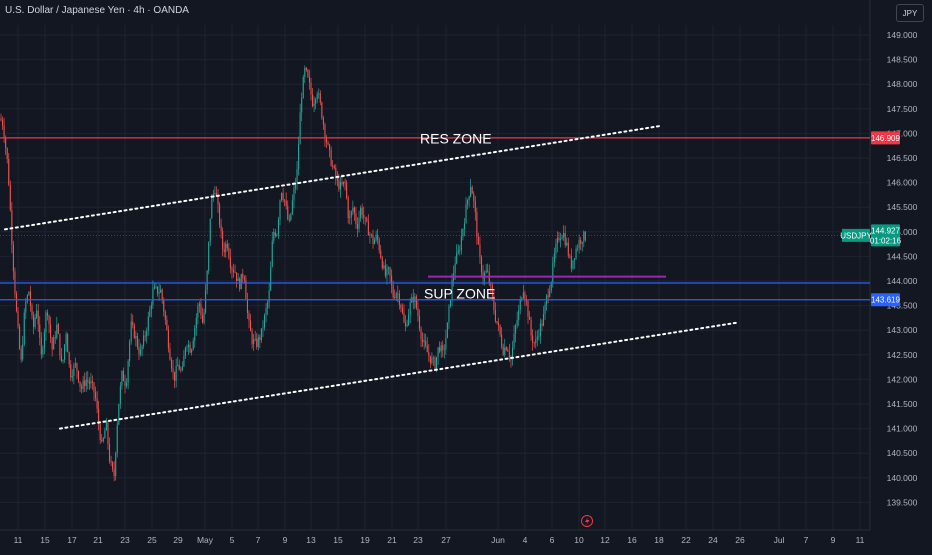 This screenshot has width=932, height=555. Describe the element at coordinates (740, 540) in the screenshot. I see `x-tick-label: 26` at that location.